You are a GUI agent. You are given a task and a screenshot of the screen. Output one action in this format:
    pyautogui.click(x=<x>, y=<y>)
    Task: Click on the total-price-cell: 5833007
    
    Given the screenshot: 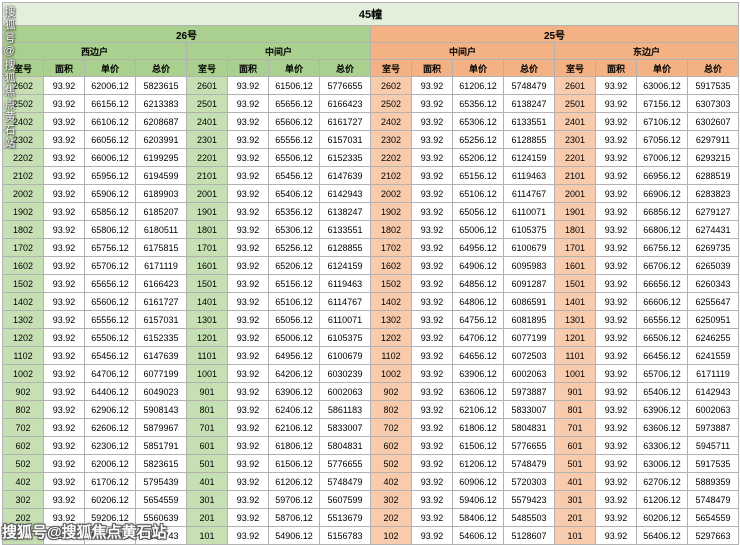 What is the action you would take?
    pyautogui.click(x=345, y=427)
    